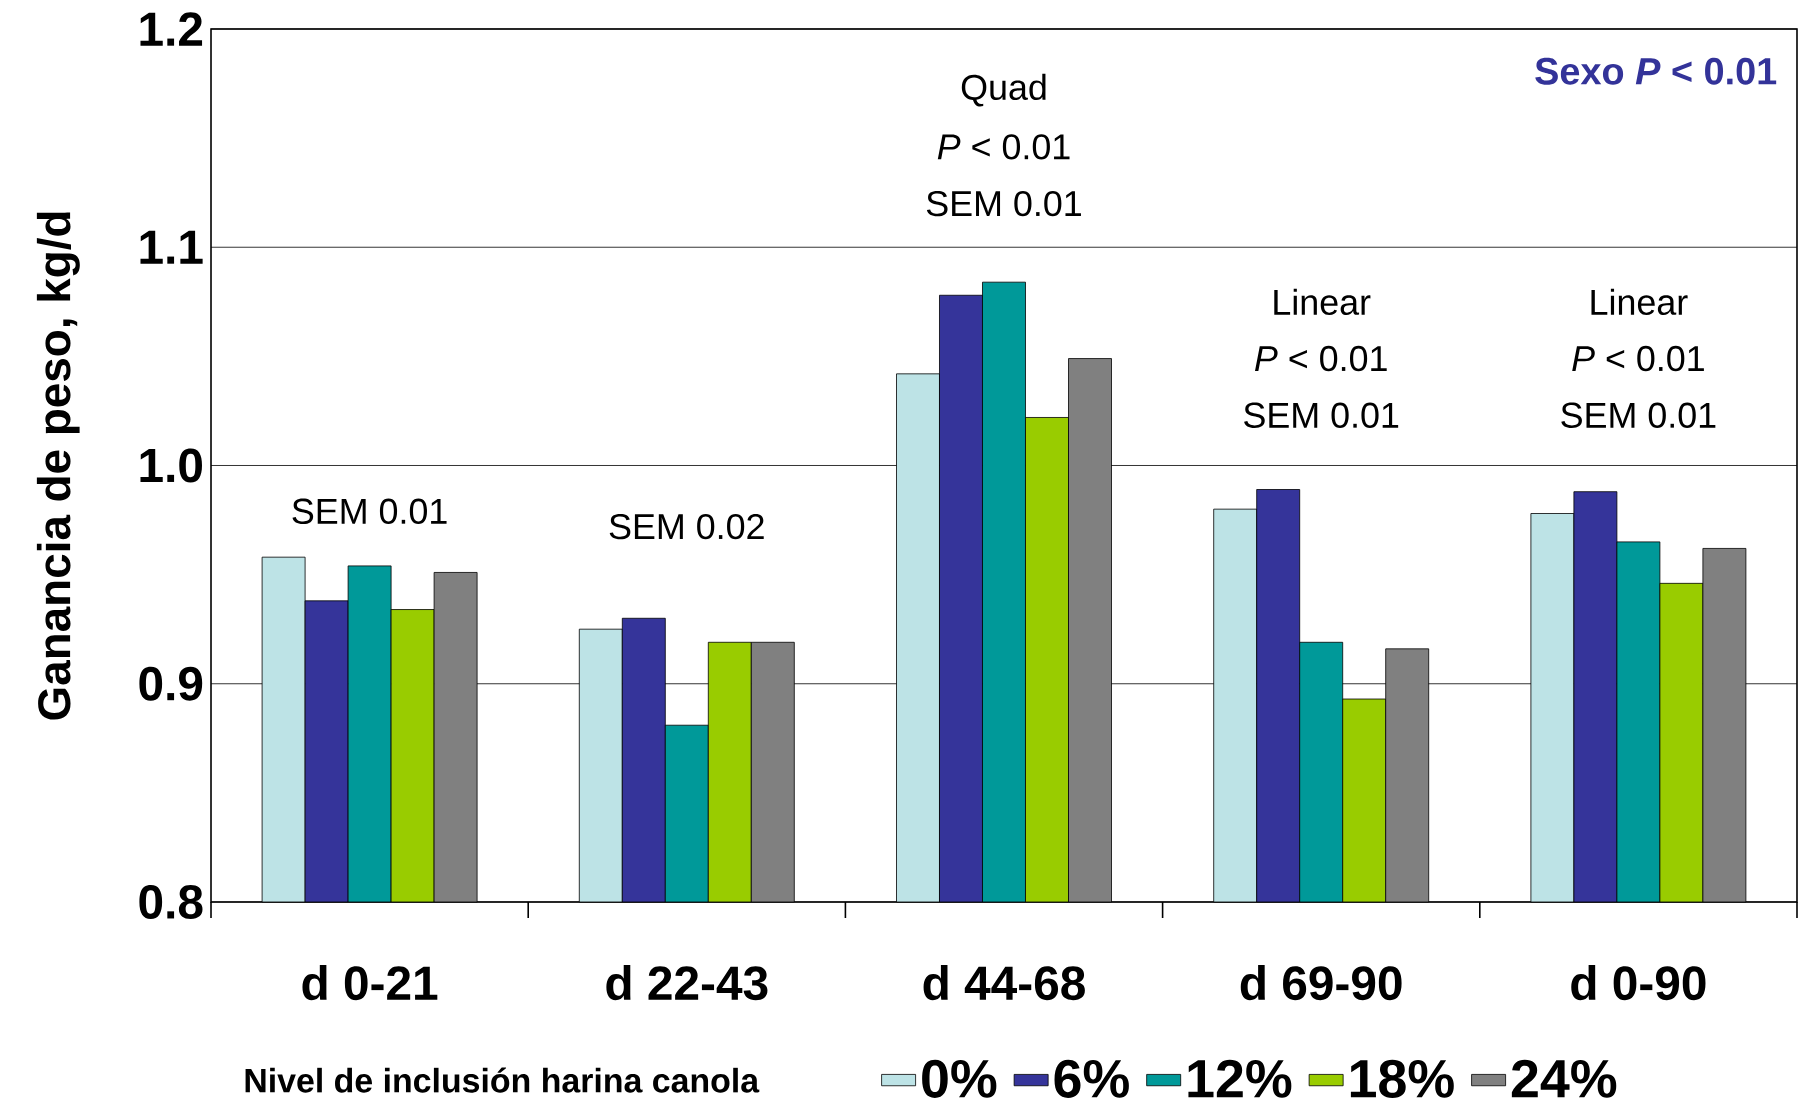 The height and width of the screenshot is (1108, 1806). I want to click on annotation: SEM 0.02, so click(686, 526).